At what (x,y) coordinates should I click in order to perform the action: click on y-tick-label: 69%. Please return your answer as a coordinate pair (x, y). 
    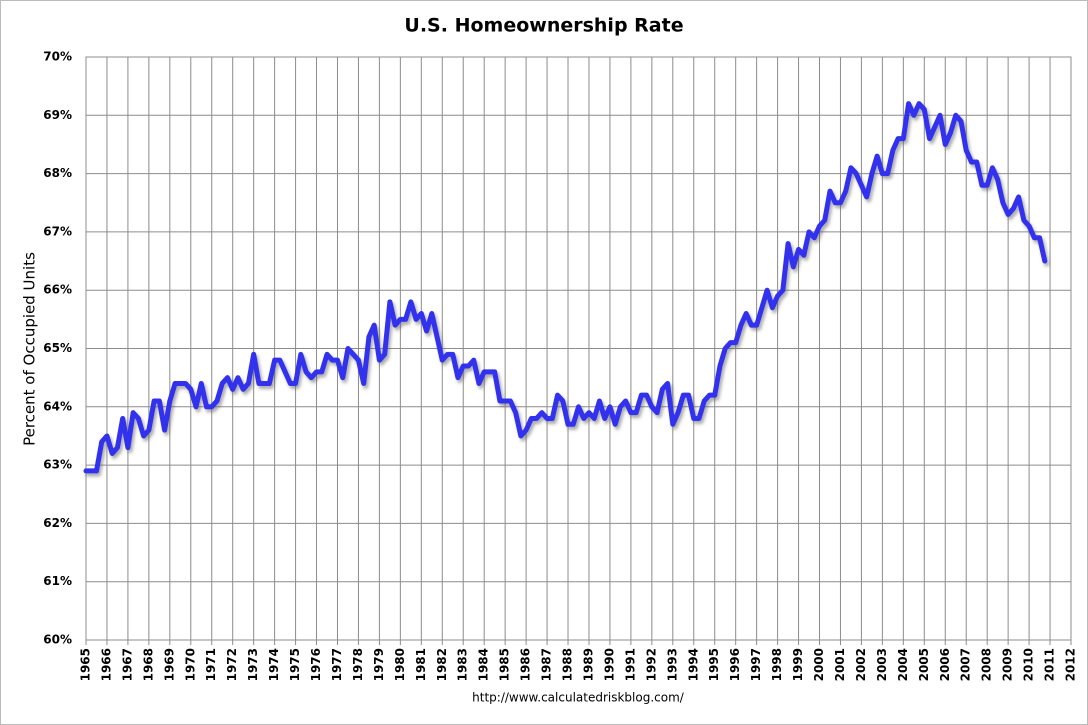
    Looking at the image, I should click on (57, 115).